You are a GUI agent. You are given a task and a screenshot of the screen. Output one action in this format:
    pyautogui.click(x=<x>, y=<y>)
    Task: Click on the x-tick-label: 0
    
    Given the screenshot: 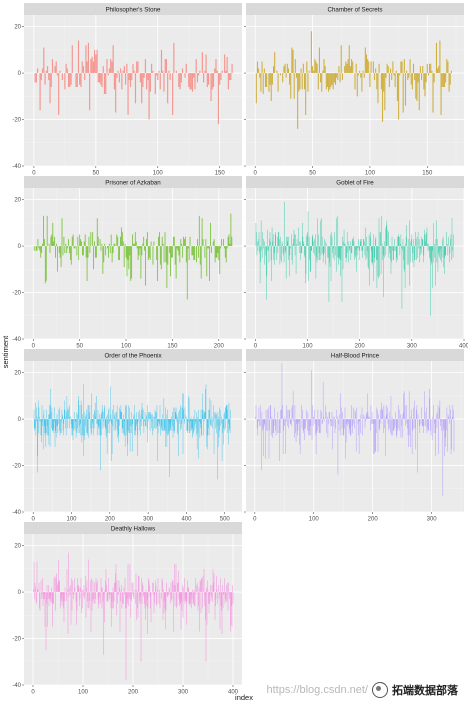 What is the action you would take?
    pyautogui.click(x=256, y=174)
    